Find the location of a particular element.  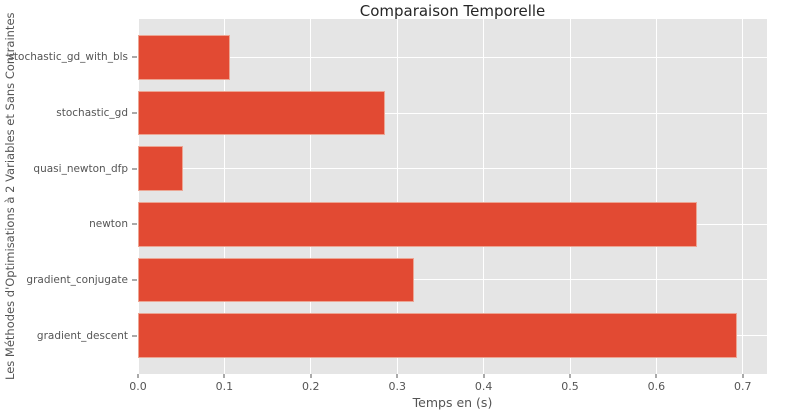

x-tick-label: 0.3 is located at coordinates (397, 386).